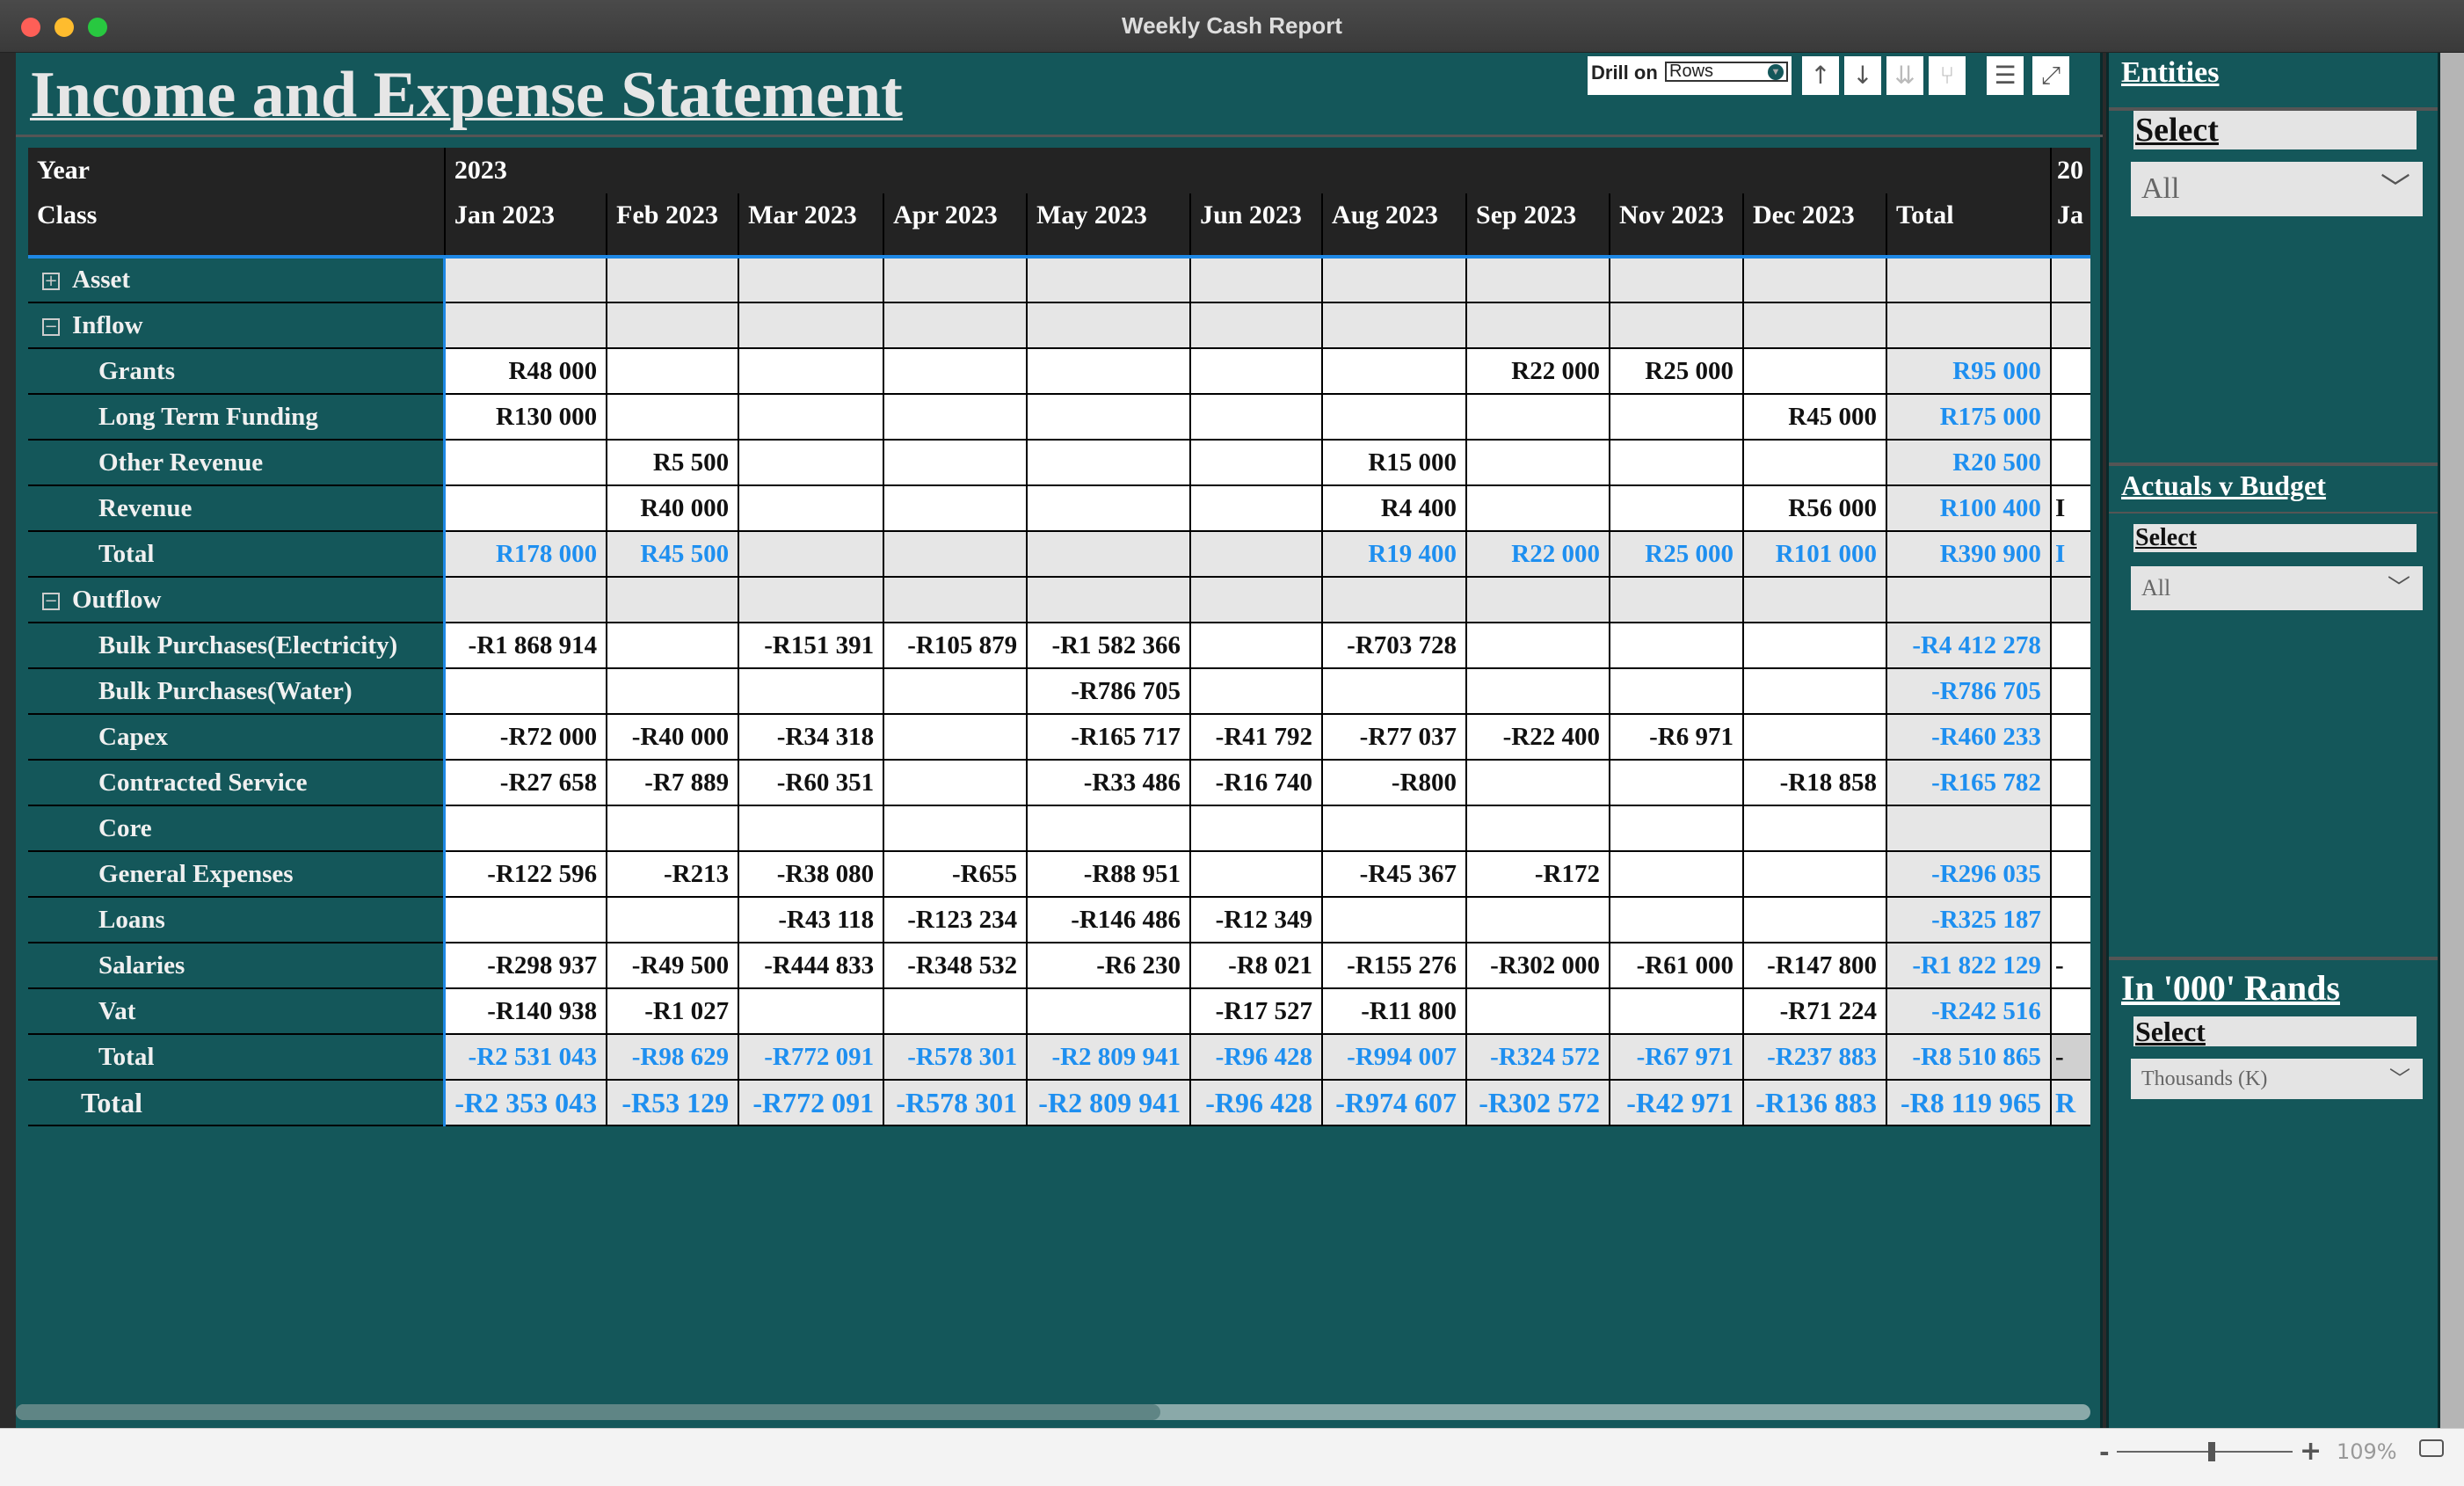 This screenshot has width=2464, height=1486. Describe the element at coordinates (145, 508) in the screenshot. I see `row-label-text: Revenue` at that location.